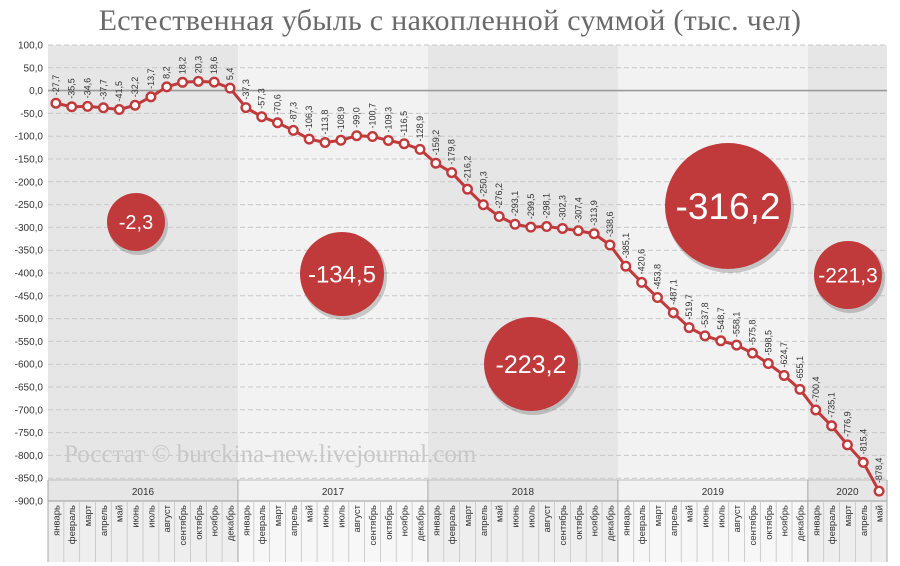  Describe the element at coordinates (333, 492) in the screenshot. I see `year-label: 2017` at that location.